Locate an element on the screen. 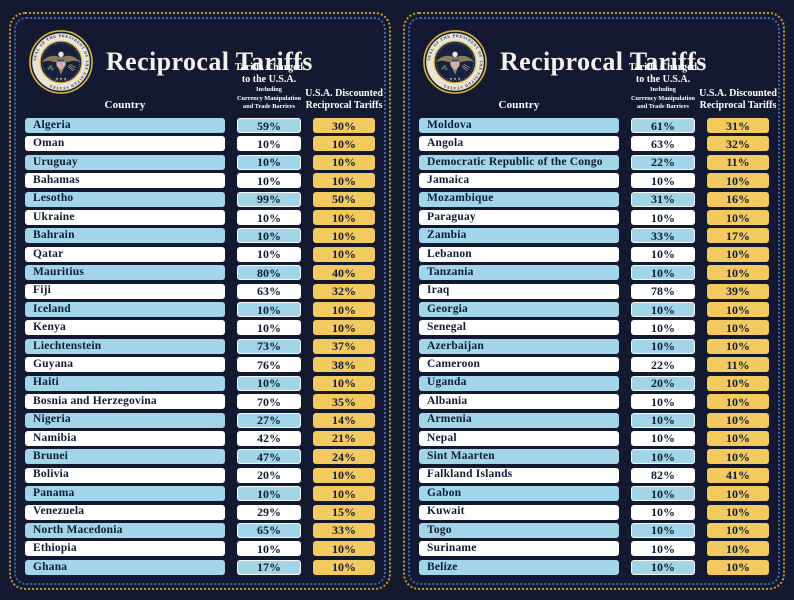 The height and width of the screenshot is (600, 794). charged-tariff-cell: 59% is located at coordinates (269, 125).